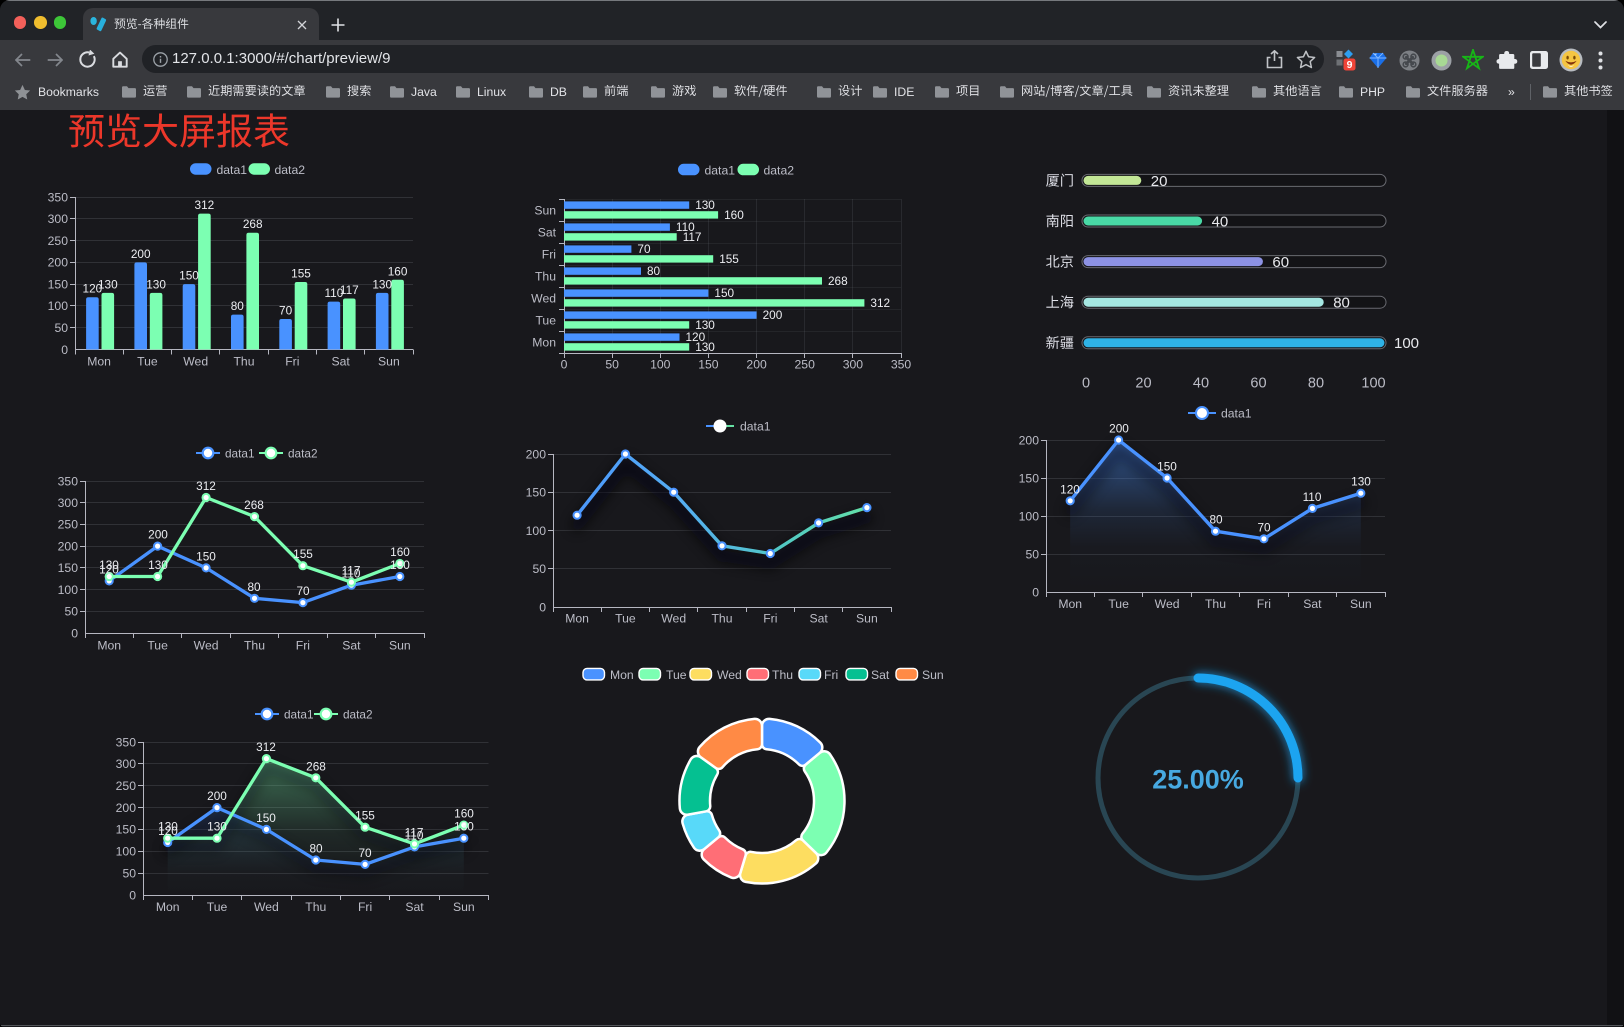 Image resolution: width=1624 pixels, height=1027 pixels. Describe the element at coordinates (1280, 262) in the screenshot. I see `svg-text: 60` at that location.